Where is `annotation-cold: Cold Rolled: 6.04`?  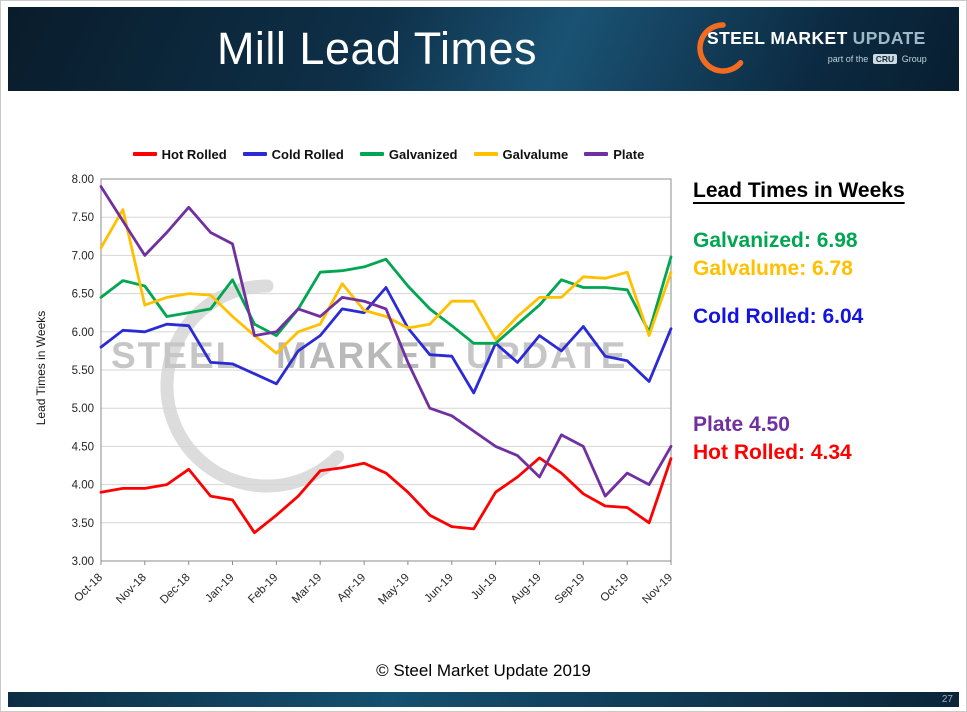
annotation-cold: Cold Rolled: 6.04 is located at coordinates (778, 316).